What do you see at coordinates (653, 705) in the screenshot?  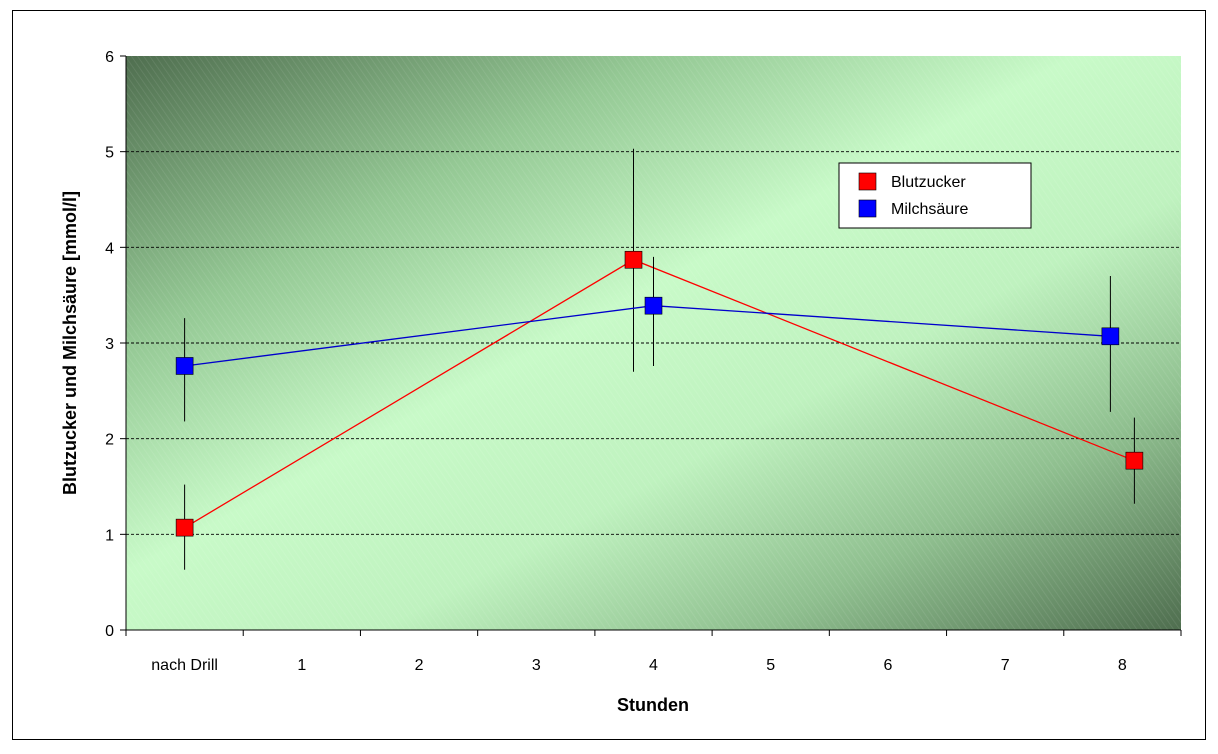 I see `x-axis-title: Stunden` at bounding box center [653, 705].